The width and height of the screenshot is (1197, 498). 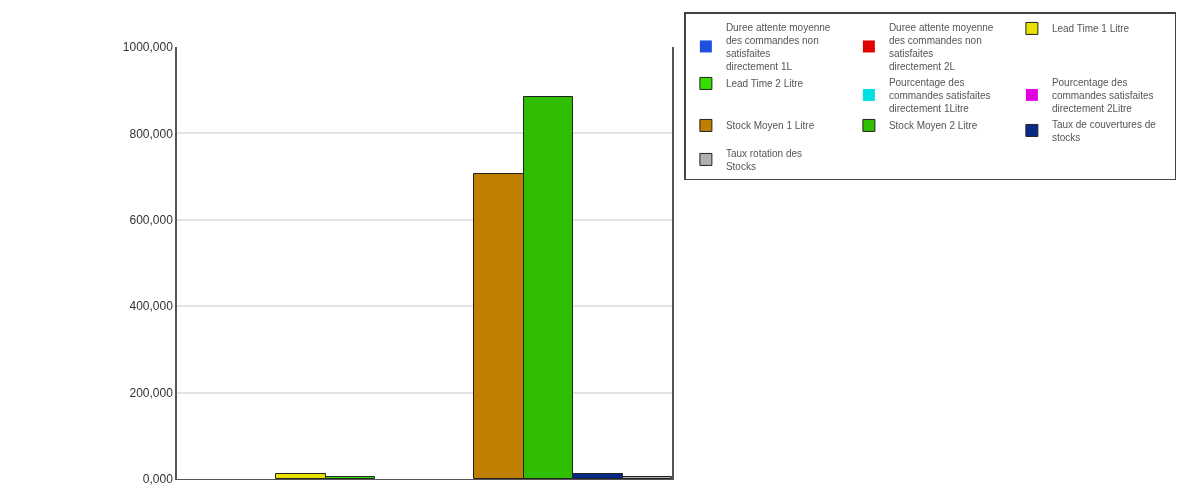 I want to click on y-tick-label: 0,000, so click(x=158, y=479).